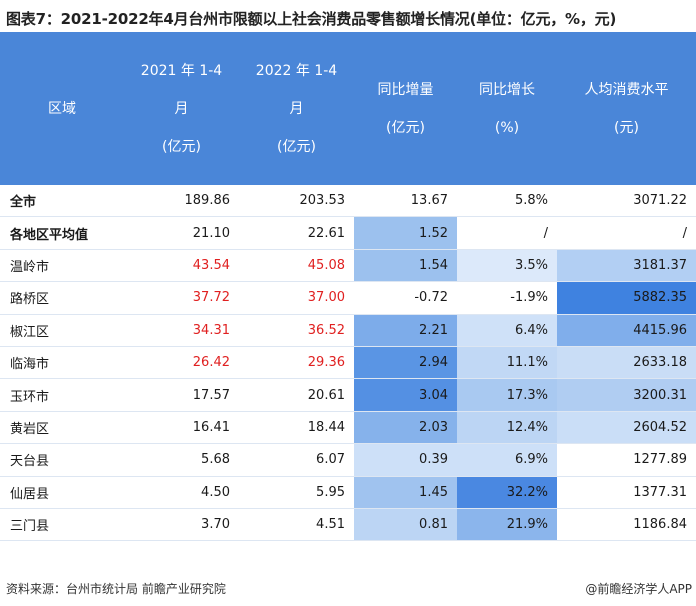 Image resolution: width=696 pixels, height=606 pixels. Describe the element at coordinates (181, 330) in the screenshot. I see `value-2021-cell: 34.31` at that location.